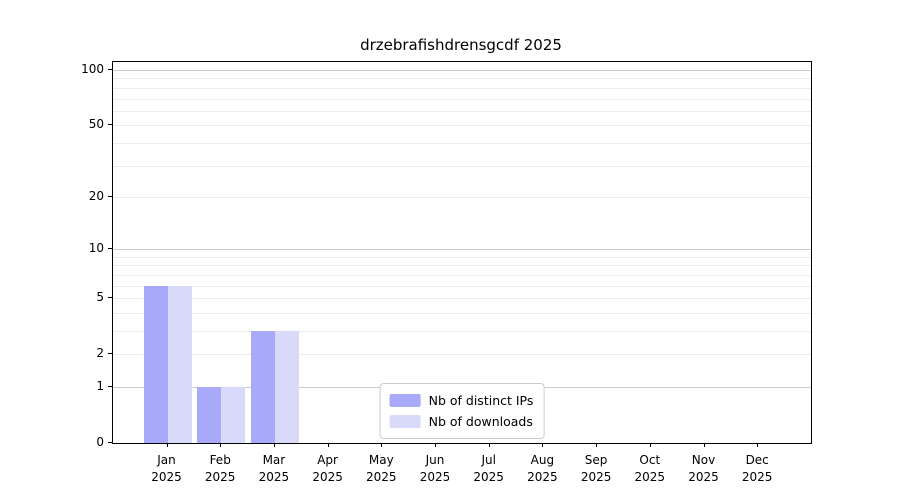 Image resolution: width=900 pixels, height=500 pixels. What do you see at coordinates (435, 469) in the screenshot?
I see `x-tick-label-jun: Jun 2025` at bounding box center [435, 469].